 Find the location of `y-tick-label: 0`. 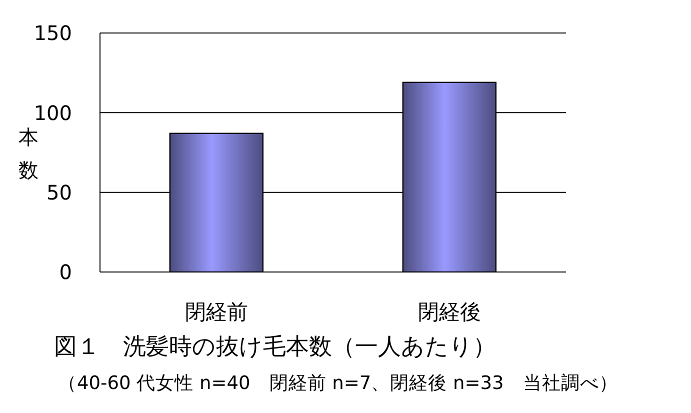

y-tick-label: 0 is located at coordinates (65, 272).